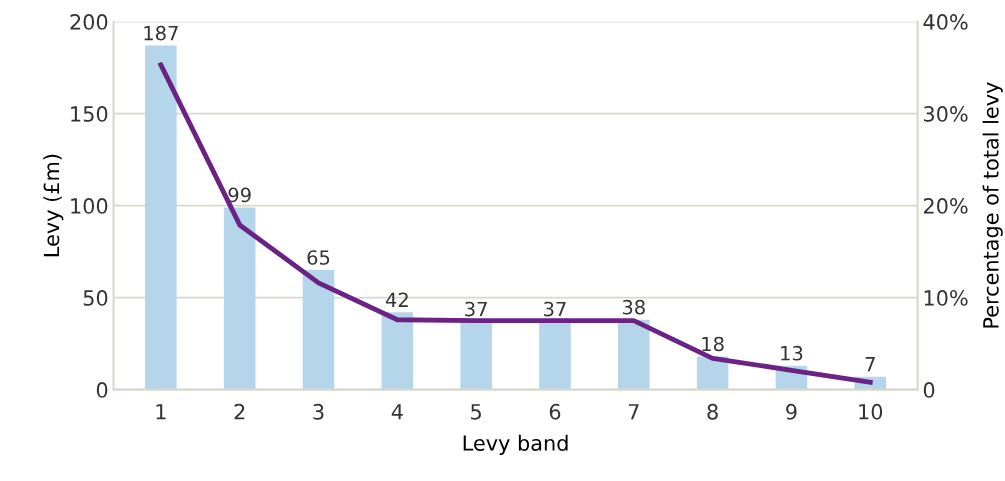  I want to click on y2-tick-label: 10%, so click(946, 298).